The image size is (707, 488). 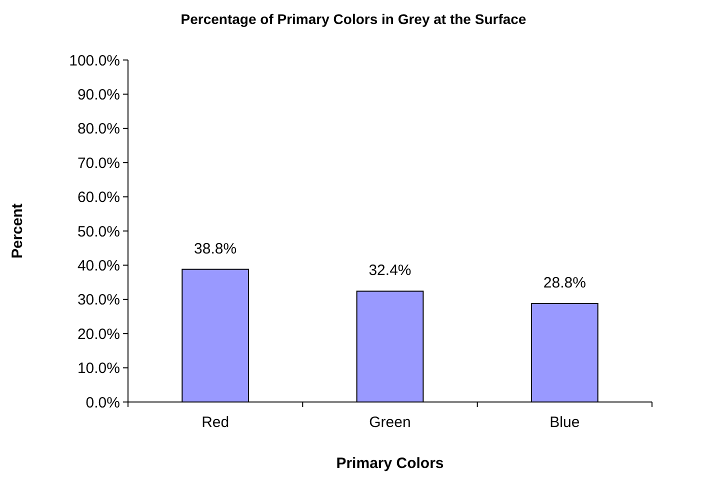 I want to click on data-label: 32.4%, so click(x=390, y=271).